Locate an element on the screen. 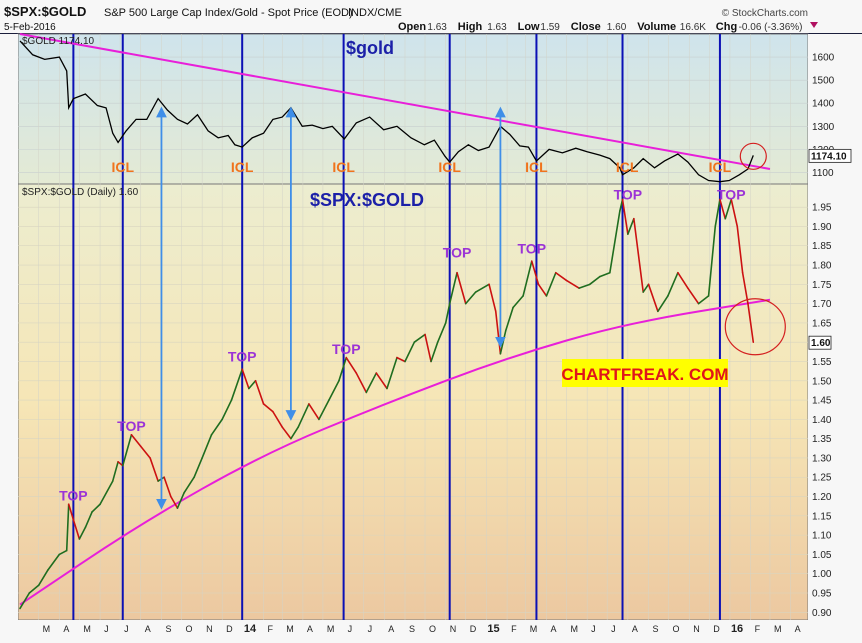 This screenshot has width=862, height=643. x-tick-label: D is located at coordinates (716, 629).